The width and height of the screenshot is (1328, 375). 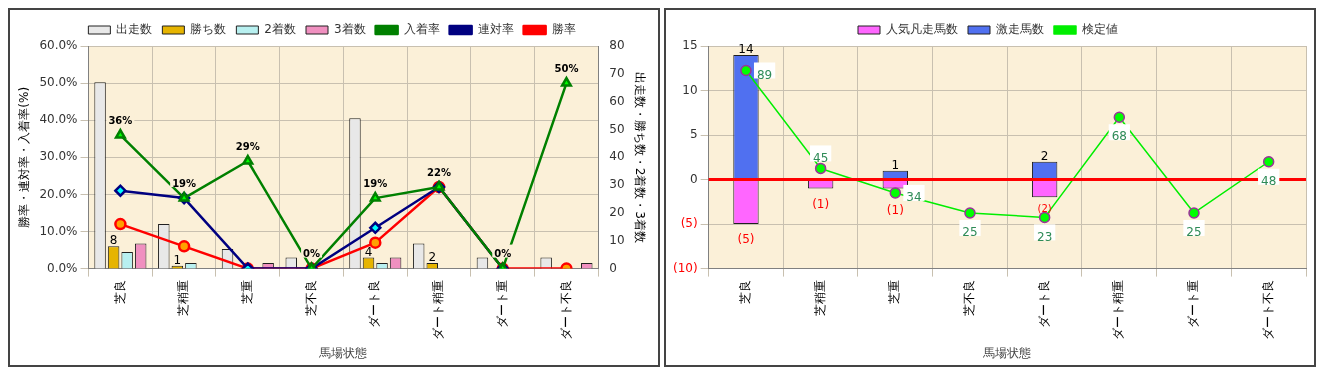 I want to click on y-tick-label: 30.0%, so click(x=58, y=156).